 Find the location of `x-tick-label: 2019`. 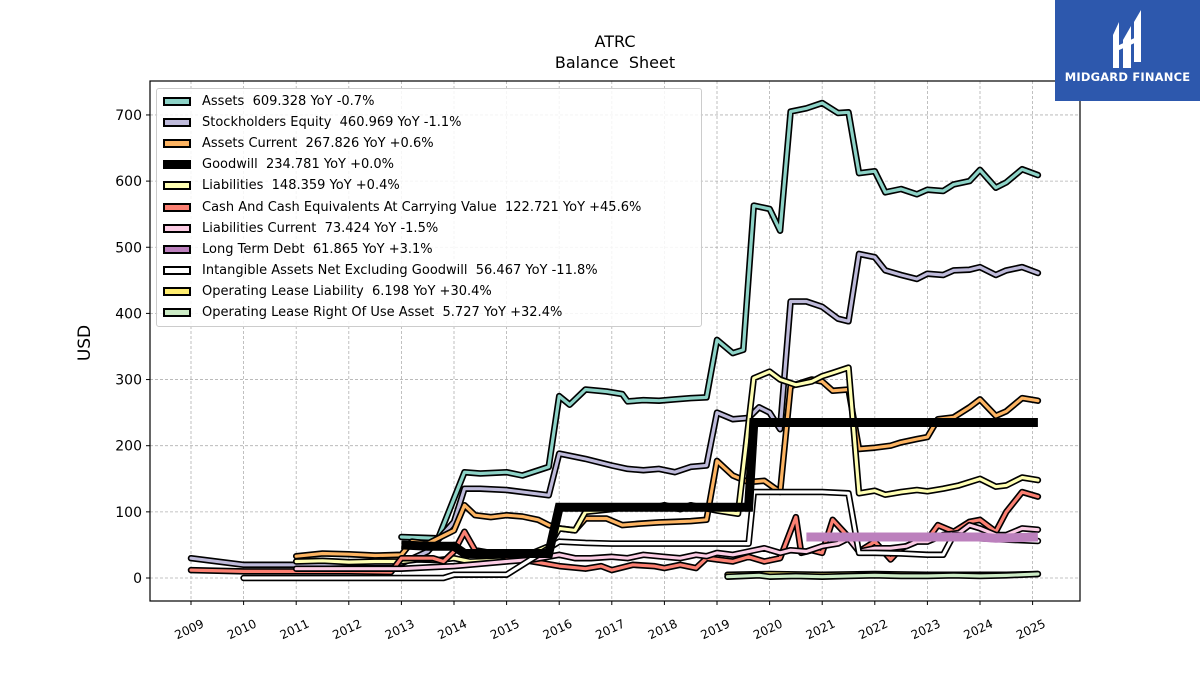

x-tick-label: 2019 is located at coordinates (716, 630).